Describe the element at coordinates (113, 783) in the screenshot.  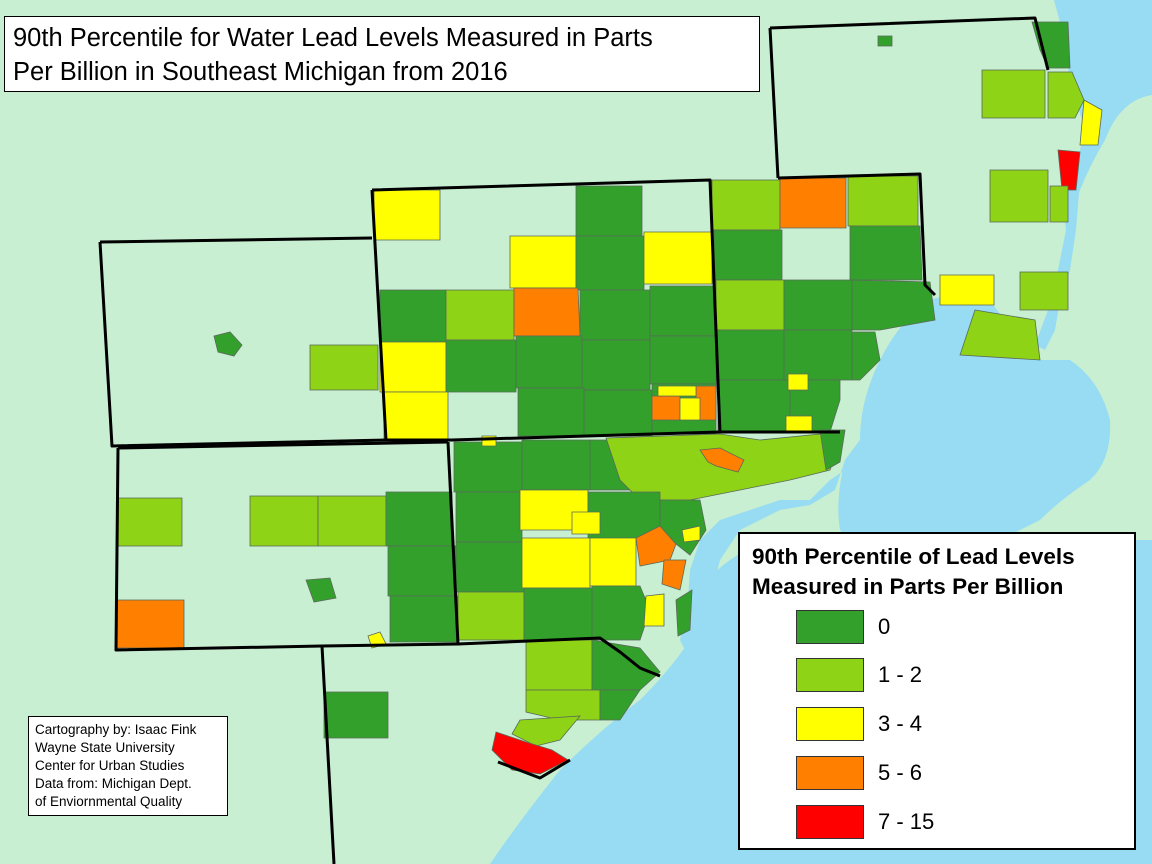
I see `credit-line: Data from: Michigan Dept.` at that location.